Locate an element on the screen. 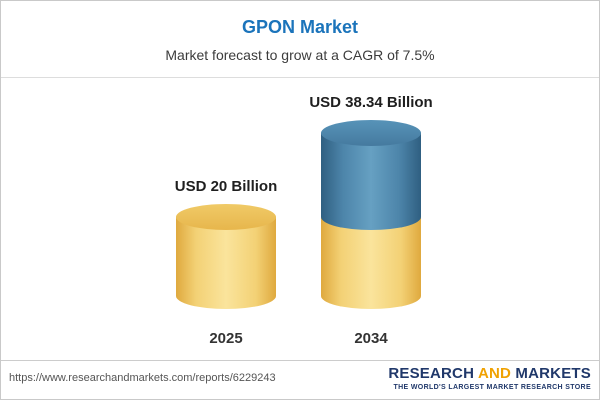 Image resolution: width=600 pixels, height=400 pixels. bar-2025 is located at coordinates (226, 256).